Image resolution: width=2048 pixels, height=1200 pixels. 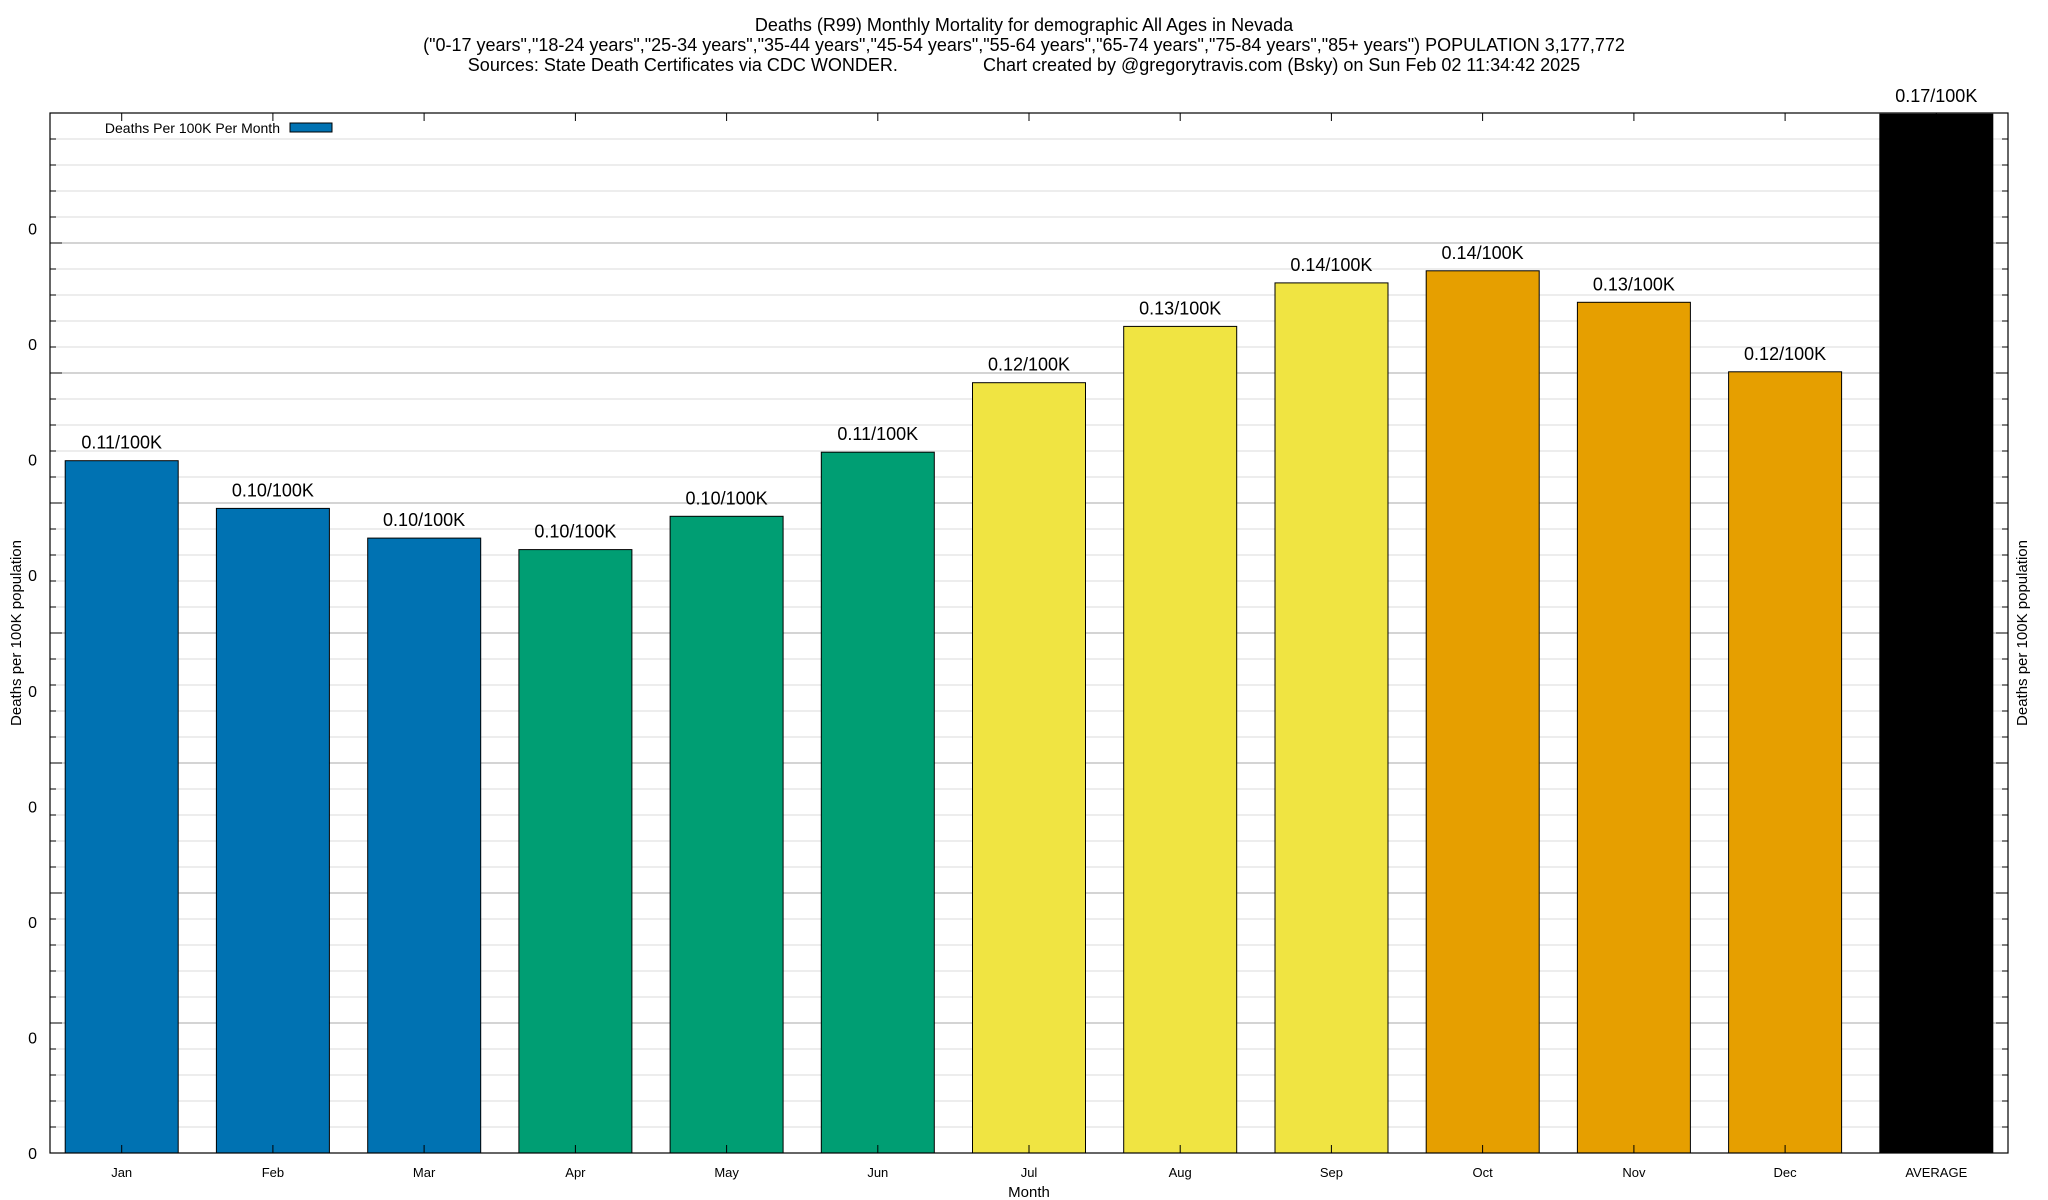 What do you see at coordinates (575, 851) in the screenshot?
I see `bar-apr` at bounding box center [575, 851].